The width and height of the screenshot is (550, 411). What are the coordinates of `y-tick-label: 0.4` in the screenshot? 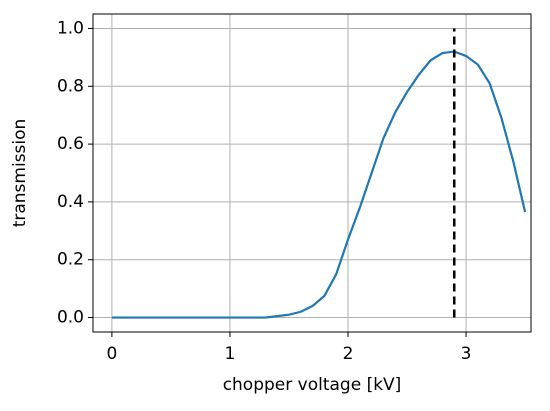 It's located at (70, 202).